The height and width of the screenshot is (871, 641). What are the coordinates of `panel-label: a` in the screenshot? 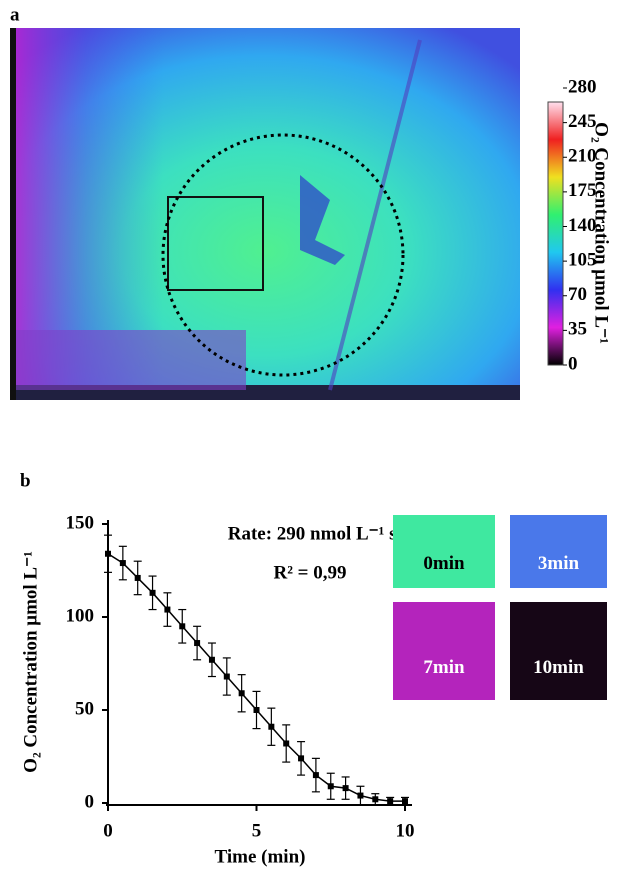 It's located at (15, 14).